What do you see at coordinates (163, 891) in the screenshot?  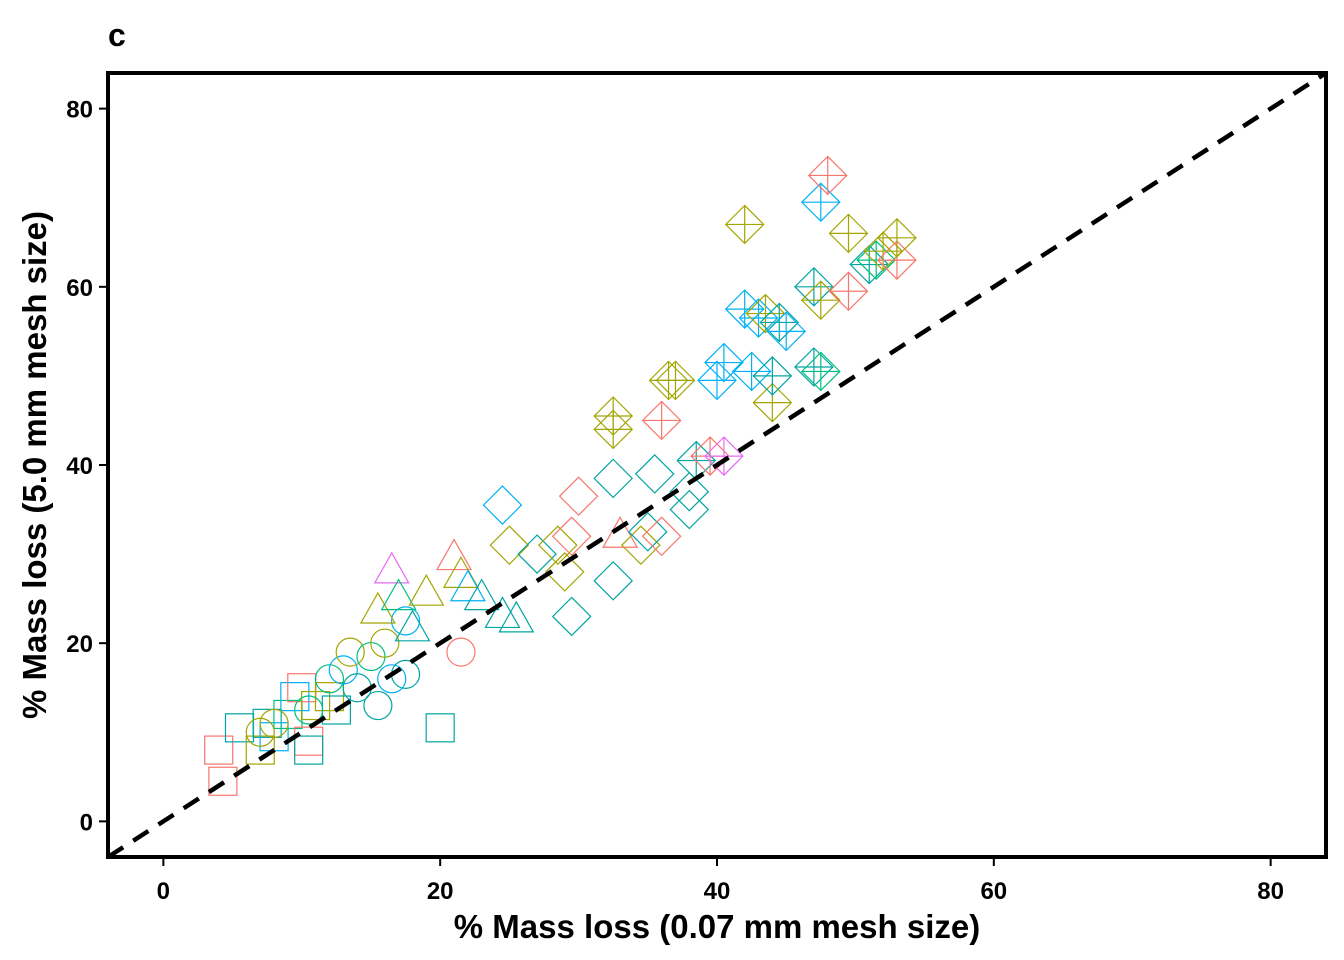 I see `x-tick-label: 0` at bounding box center [163, 891].